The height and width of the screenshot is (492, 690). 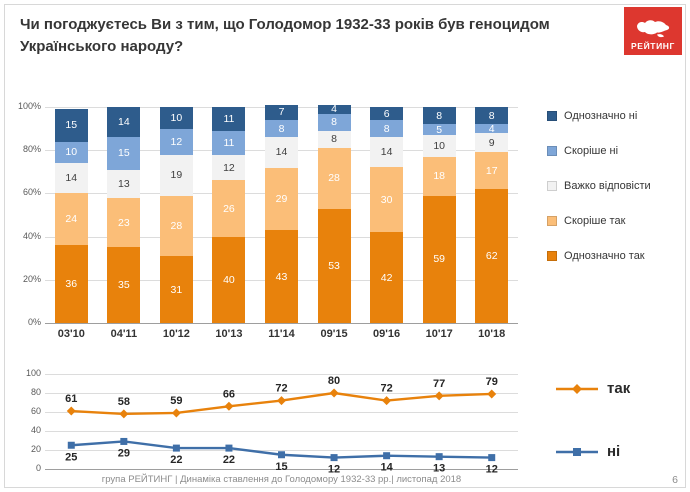 What do you see at coordinates (176, 289) in the screenshot?
I see `bar-segment: 31` at bounding box center [176, 289].